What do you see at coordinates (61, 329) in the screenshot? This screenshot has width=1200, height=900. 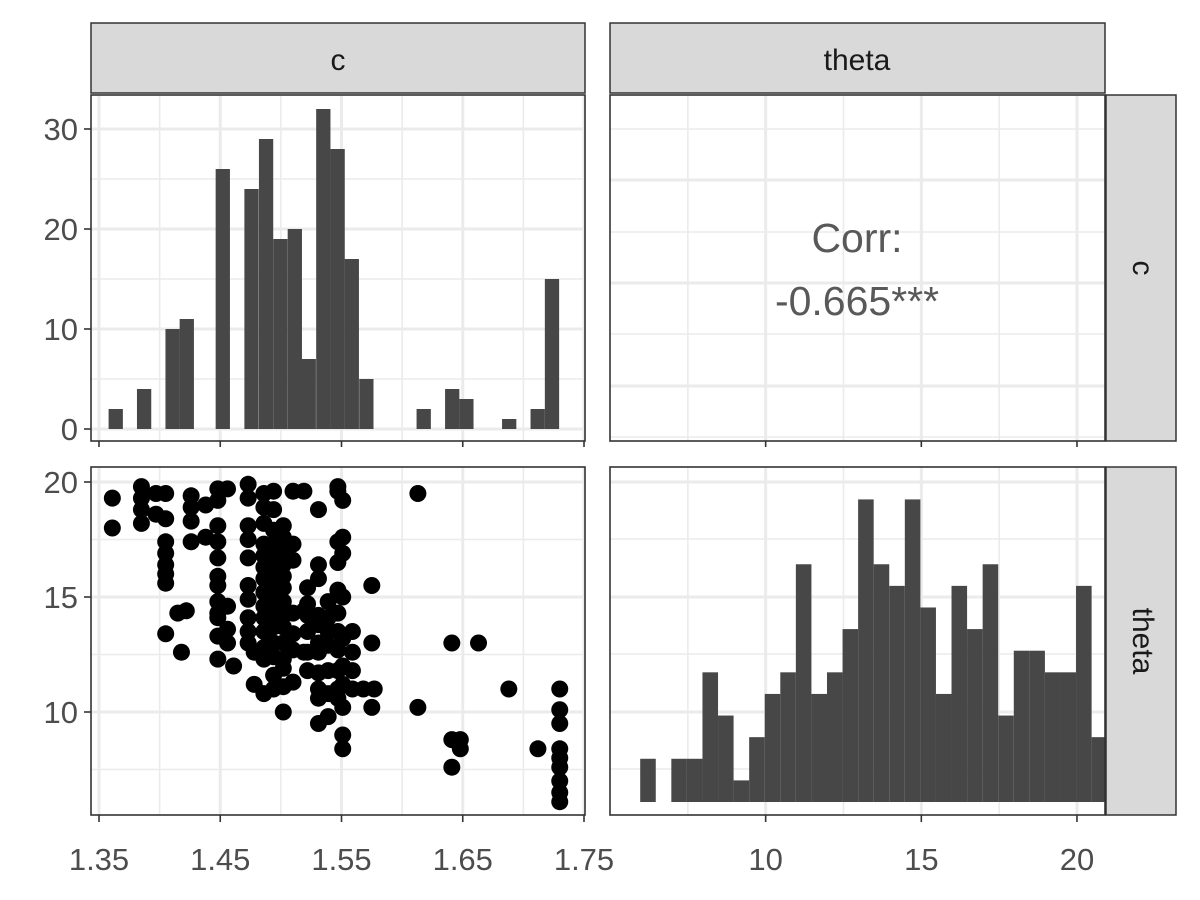 I see `y-tick-label: 10` at bounding box center [61, 329].